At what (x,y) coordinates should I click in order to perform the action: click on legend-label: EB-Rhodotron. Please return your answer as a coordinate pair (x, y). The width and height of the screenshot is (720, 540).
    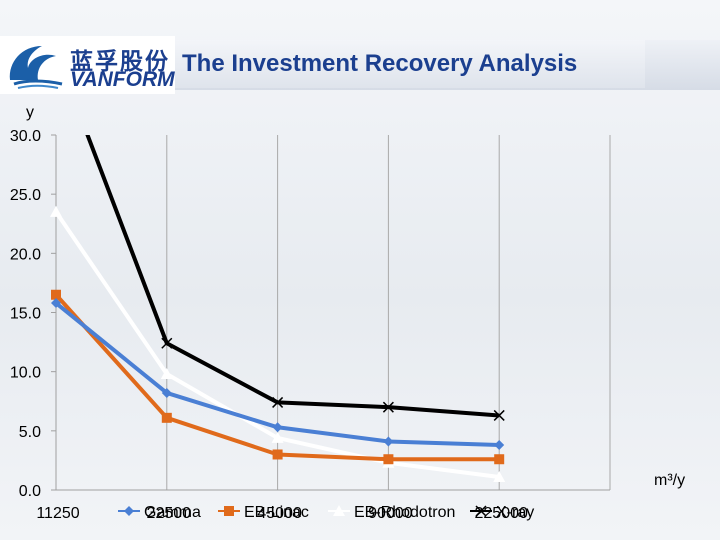
    Looking at the image, I should click on (404, 512).